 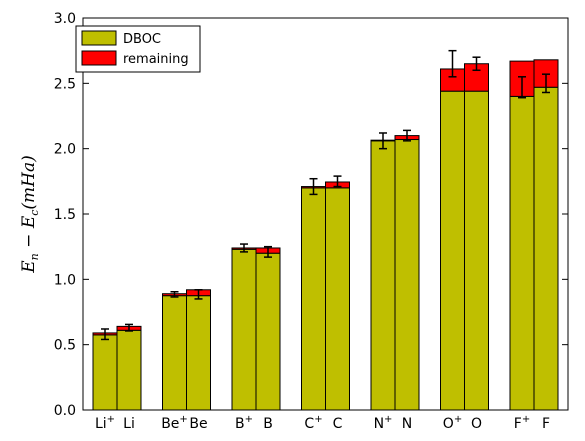 I want to click on errorbar-Li, so click(x=129, y=327).